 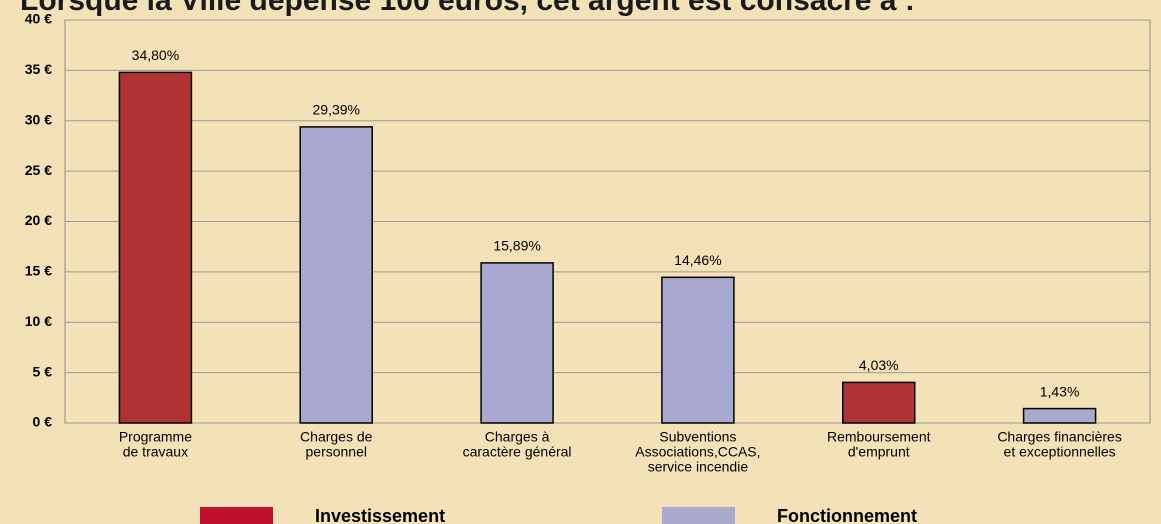 What do you see at coordinates (38, 220) in the screenshot?
I see `y-tick-label: 20 €` at bounding box center [38, 220].